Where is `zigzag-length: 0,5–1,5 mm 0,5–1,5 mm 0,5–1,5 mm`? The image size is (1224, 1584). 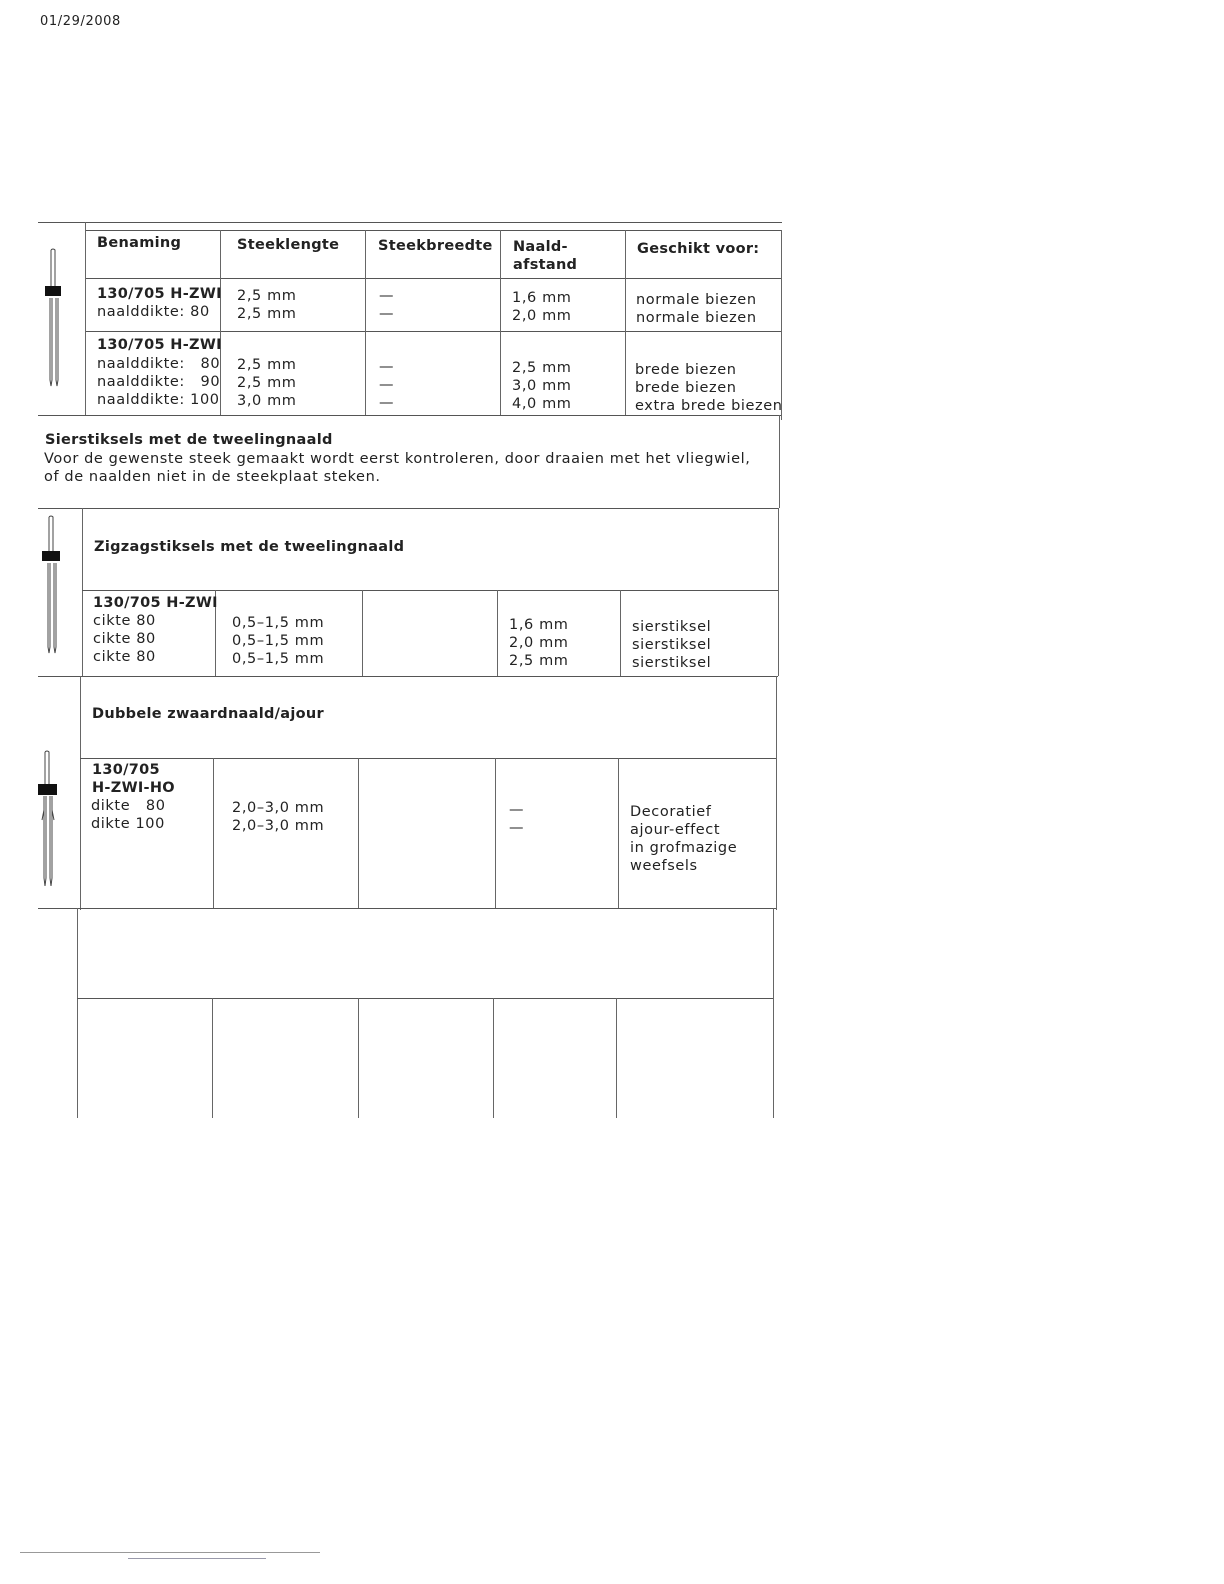
zigzag-length: 0,5–1,5 mm 0,5–1,5 mm 0,5–1,5 mm is located at coordinates (278, 641).